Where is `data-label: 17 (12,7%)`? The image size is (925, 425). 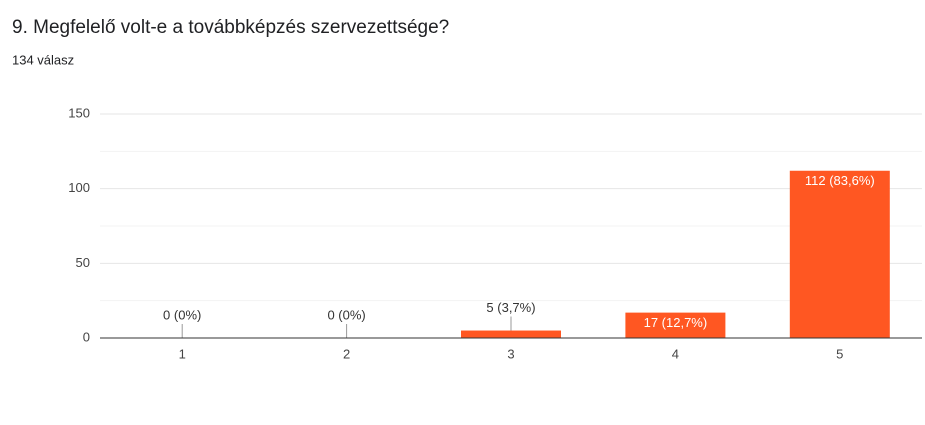
data-label: 17 (12,7%) is located at coordinates (676, 322).